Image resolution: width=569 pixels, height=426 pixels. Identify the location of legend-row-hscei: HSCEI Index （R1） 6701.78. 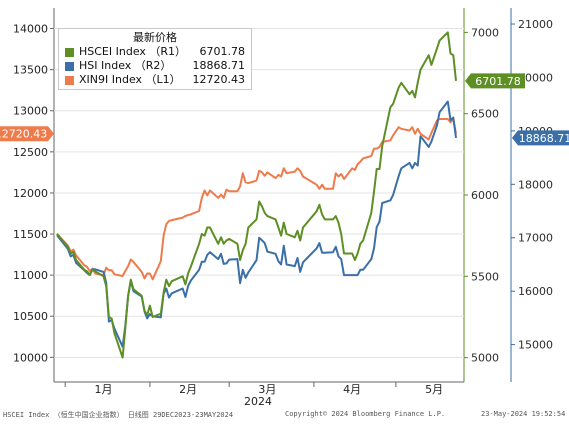
(155, 52).